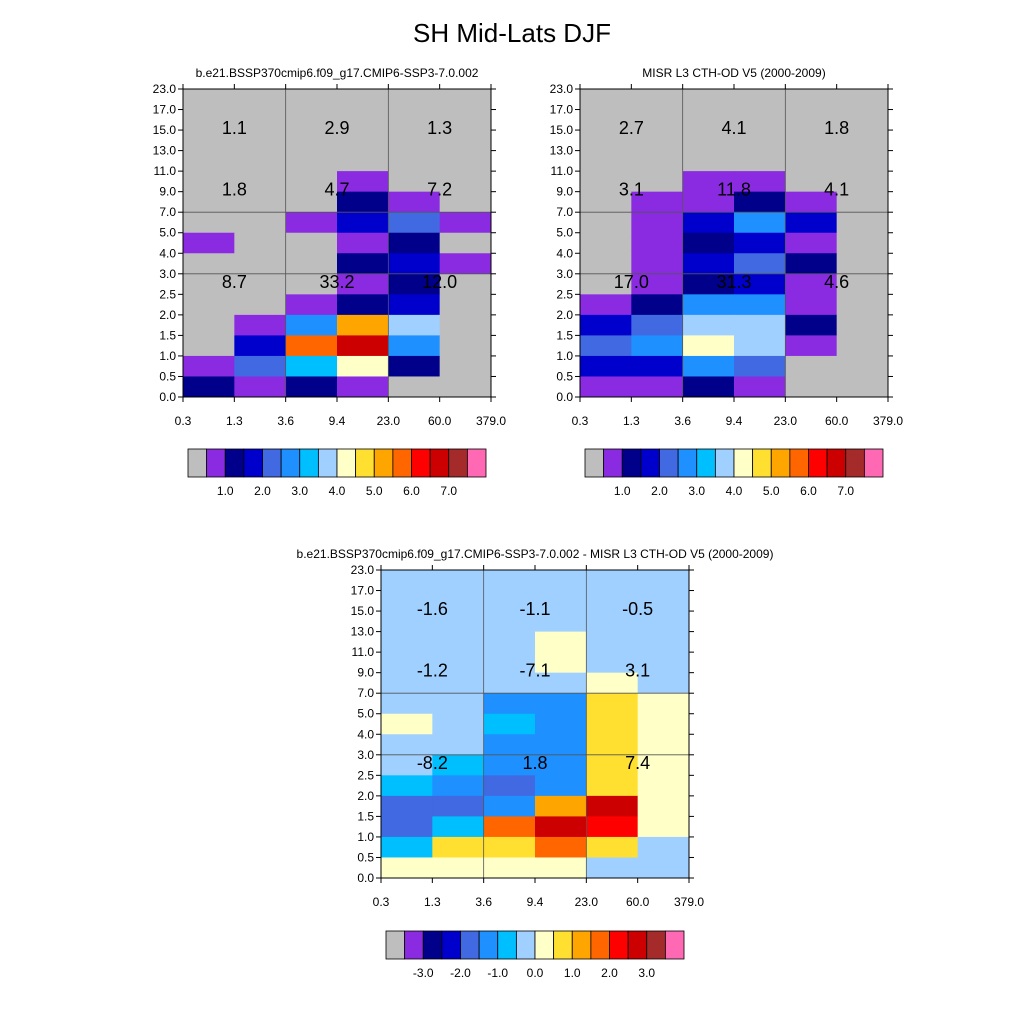 The height and width of the screenshot is (1024, 1024). Describe the element at coordinates (167, 274) in the screenshot. I see `y-tick-label: 3.0` at that location.